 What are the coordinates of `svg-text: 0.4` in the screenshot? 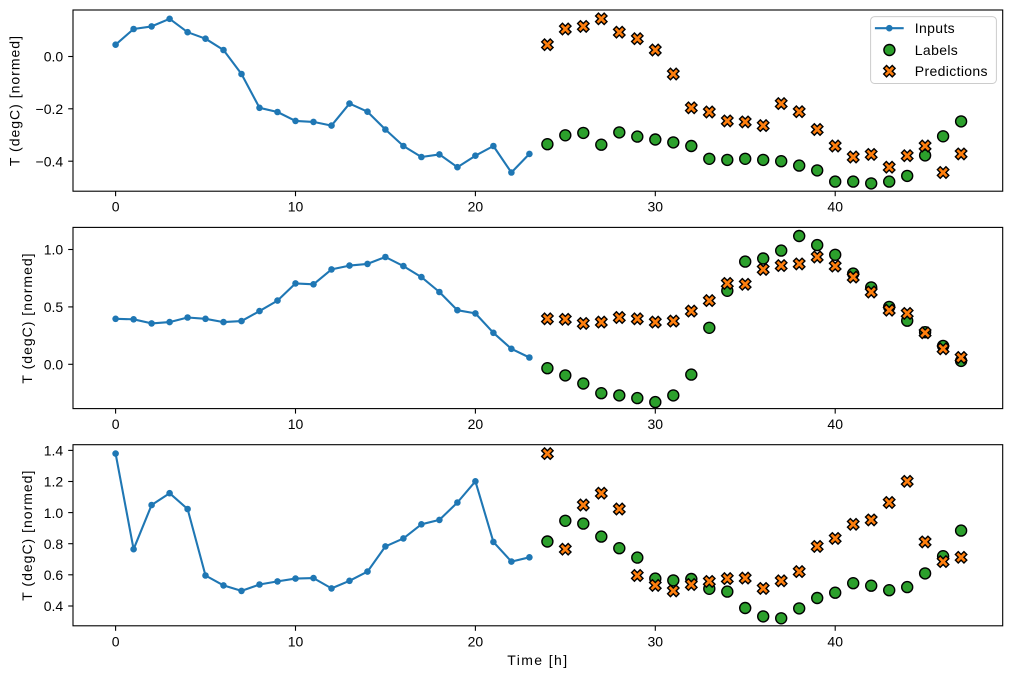 It's located at (54, 606).